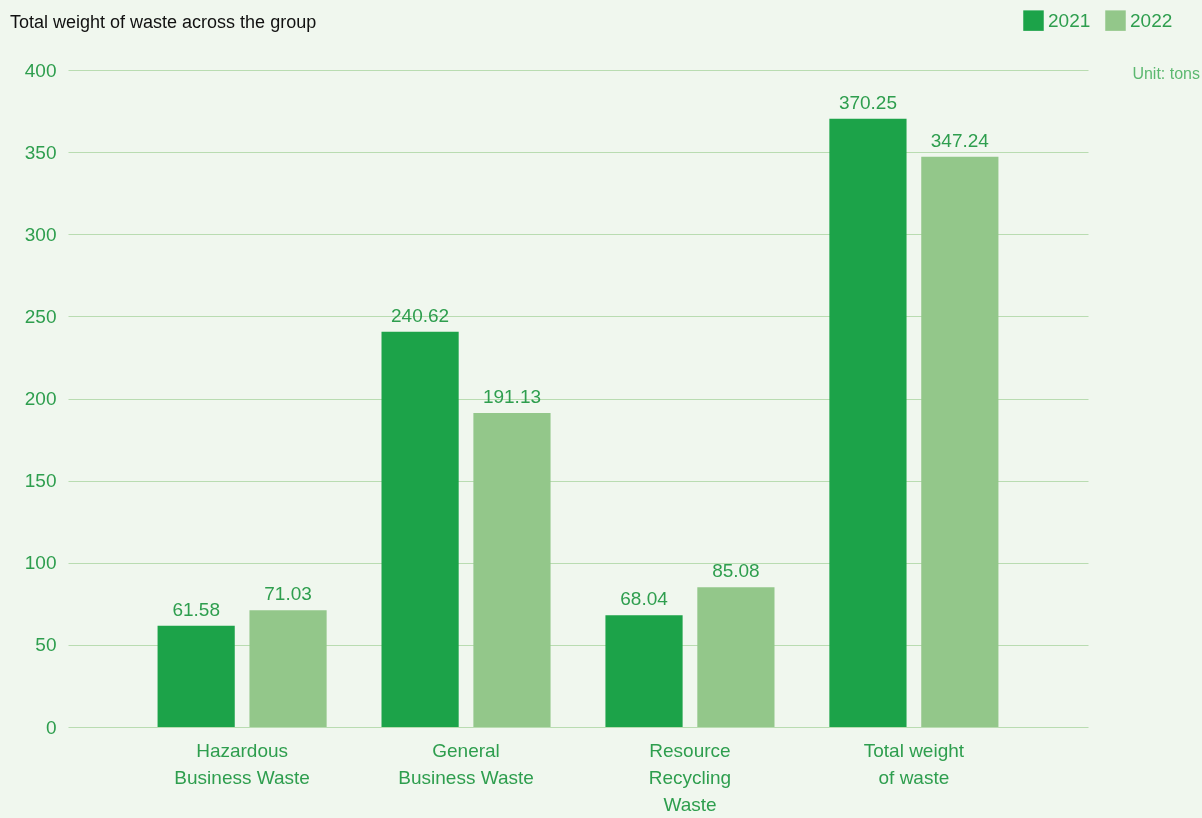 Image resolution: width=1202 pixels, height=818 pixels. What do you see at coordinates (40, 152) in the screenshot?
I see `y-tick-label: 350` at bounding box center [40, 152].